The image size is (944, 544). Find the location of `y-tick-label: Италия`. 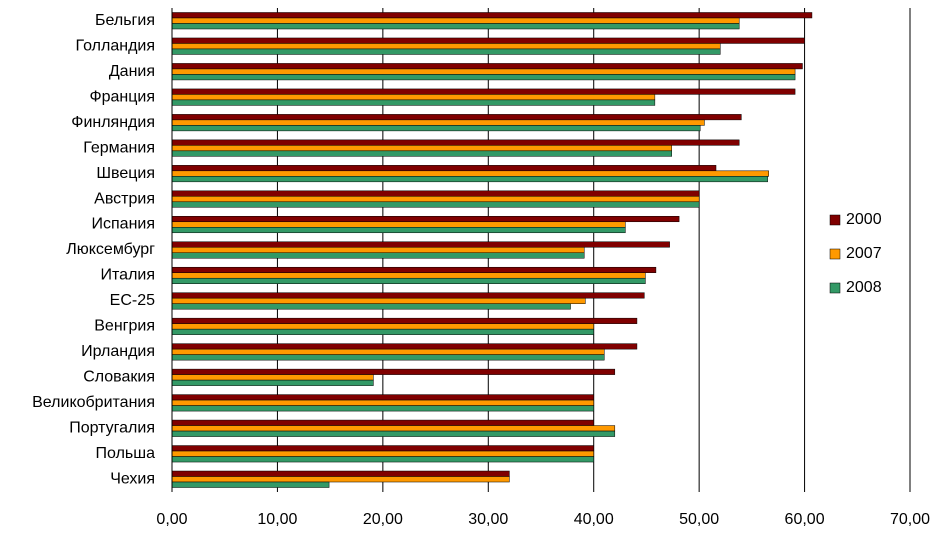

y-tick-label: Италия is located at coordinates (128, 275).